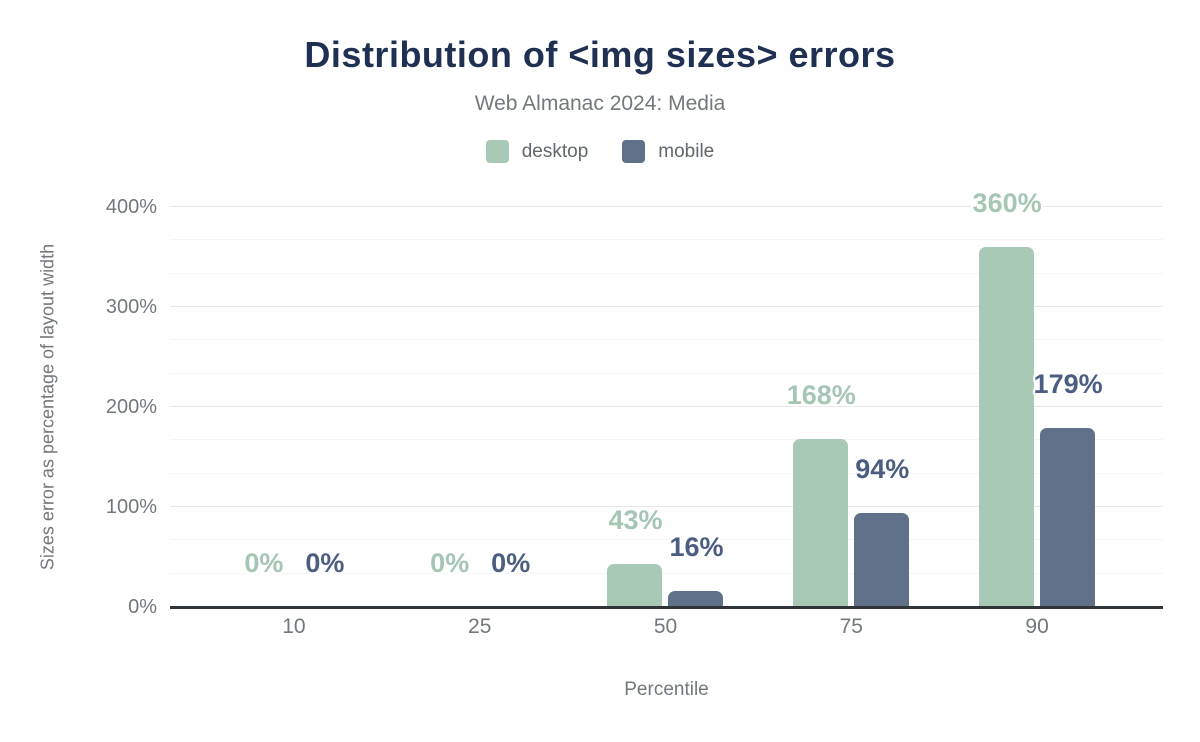 The image size is (1200, 742). I want to click on y-tick-label: 300%, so click(131, 307).